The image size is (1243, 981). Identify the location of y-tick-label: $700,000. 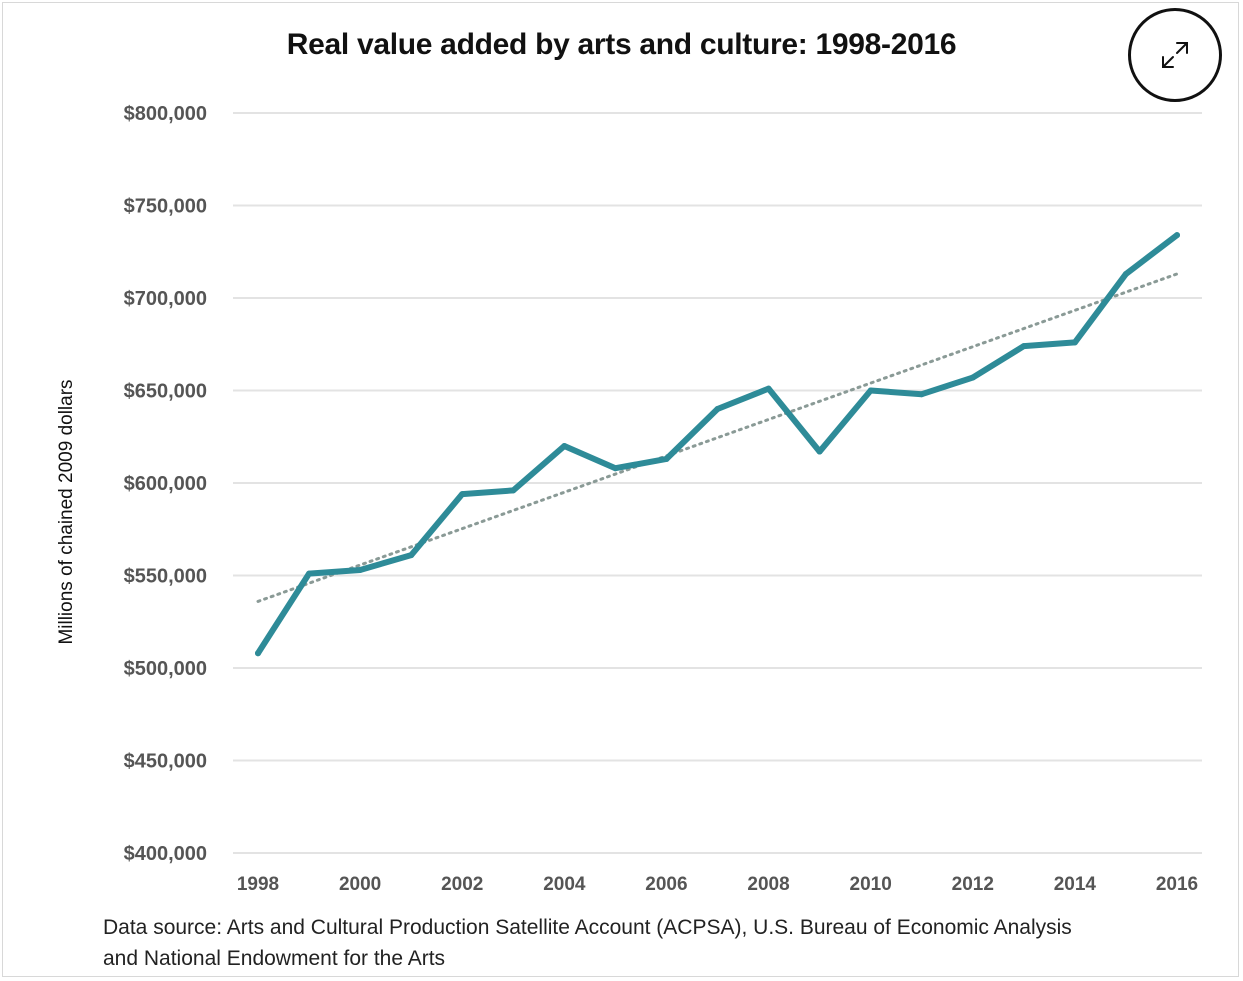
(165, 299).